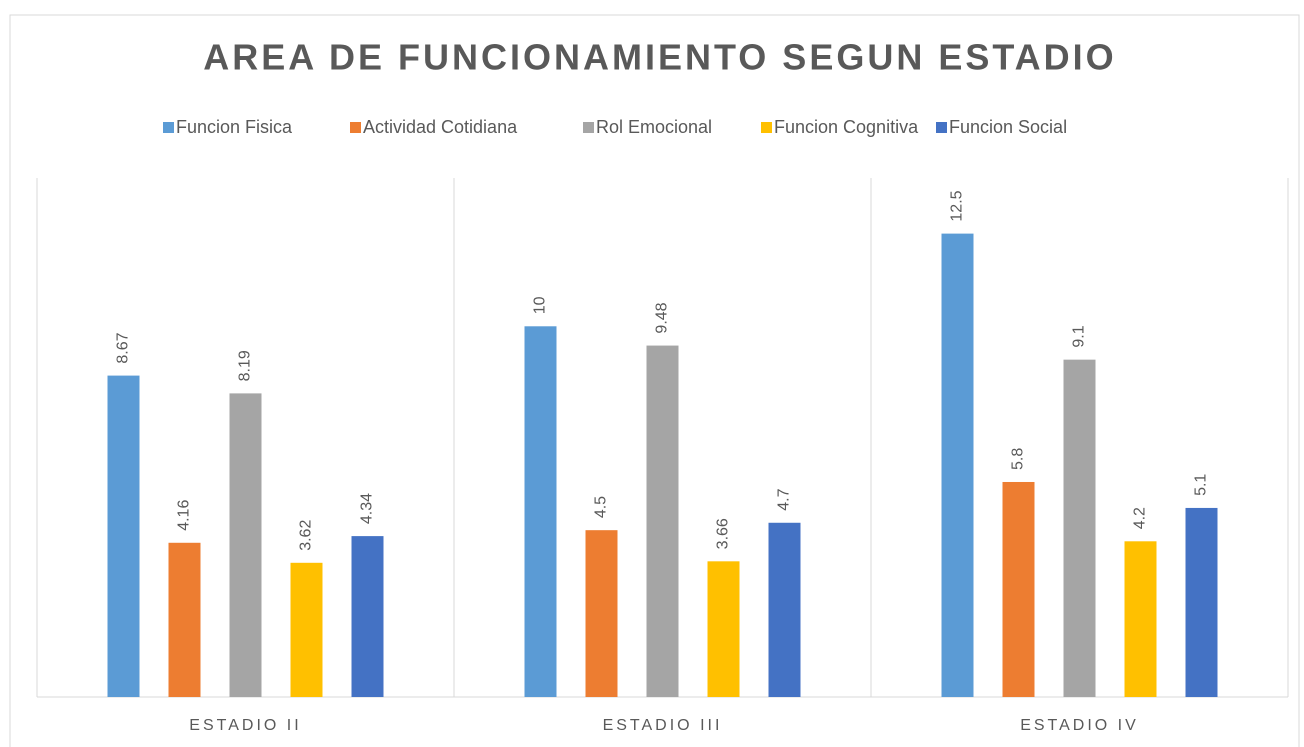  I want to click on chart-title: AREA DE FUNCIONAMIENTO SEGUN ESTADIO, so click(659, 57).